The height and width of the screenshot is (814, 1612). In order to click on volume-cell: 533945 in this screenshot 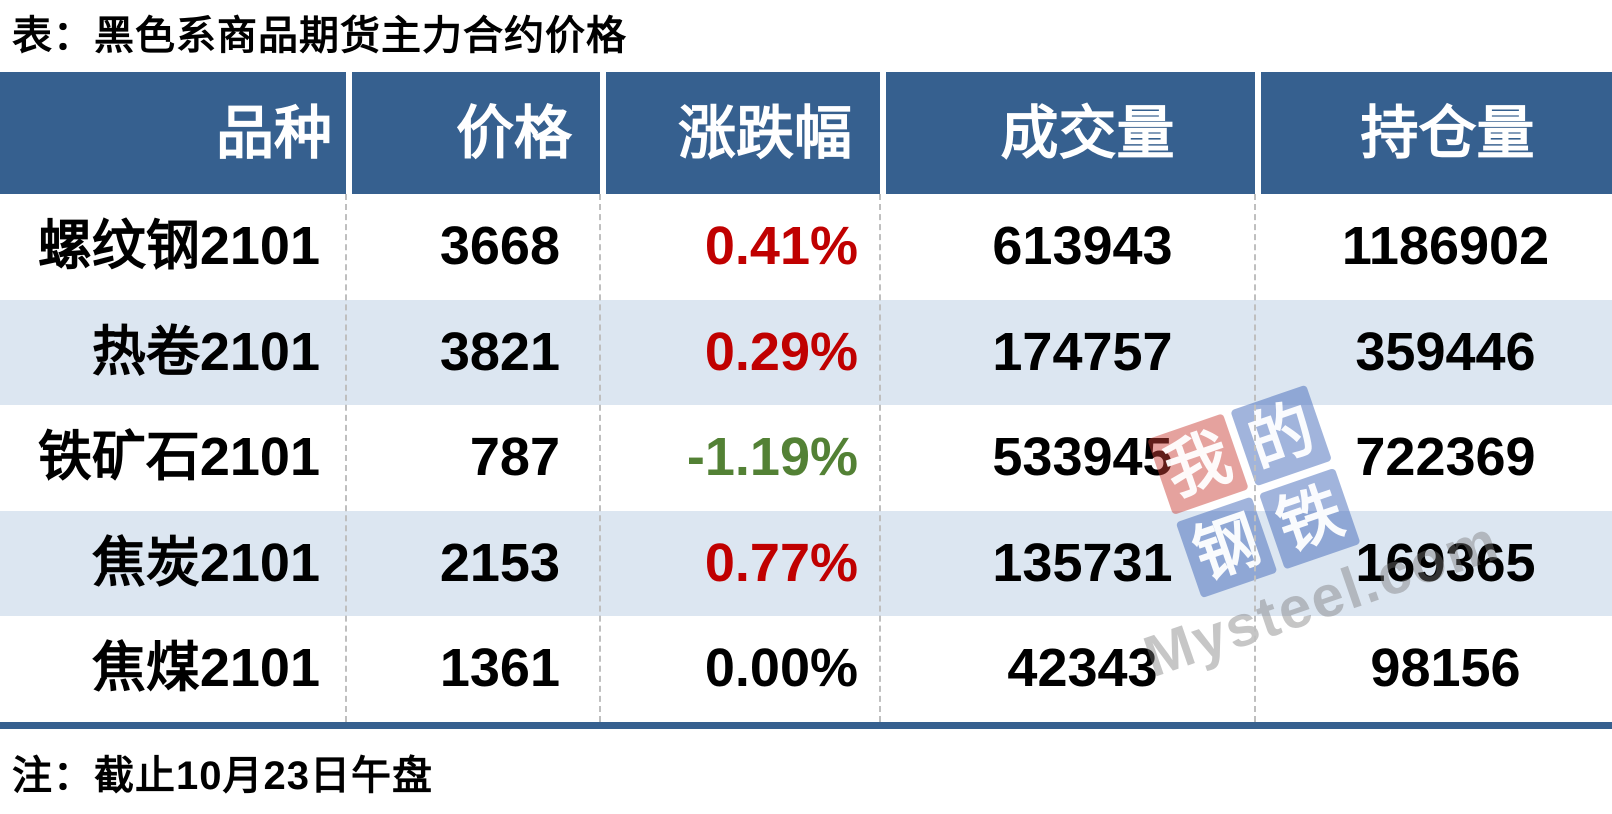, I will do `click(1082, 457)`.